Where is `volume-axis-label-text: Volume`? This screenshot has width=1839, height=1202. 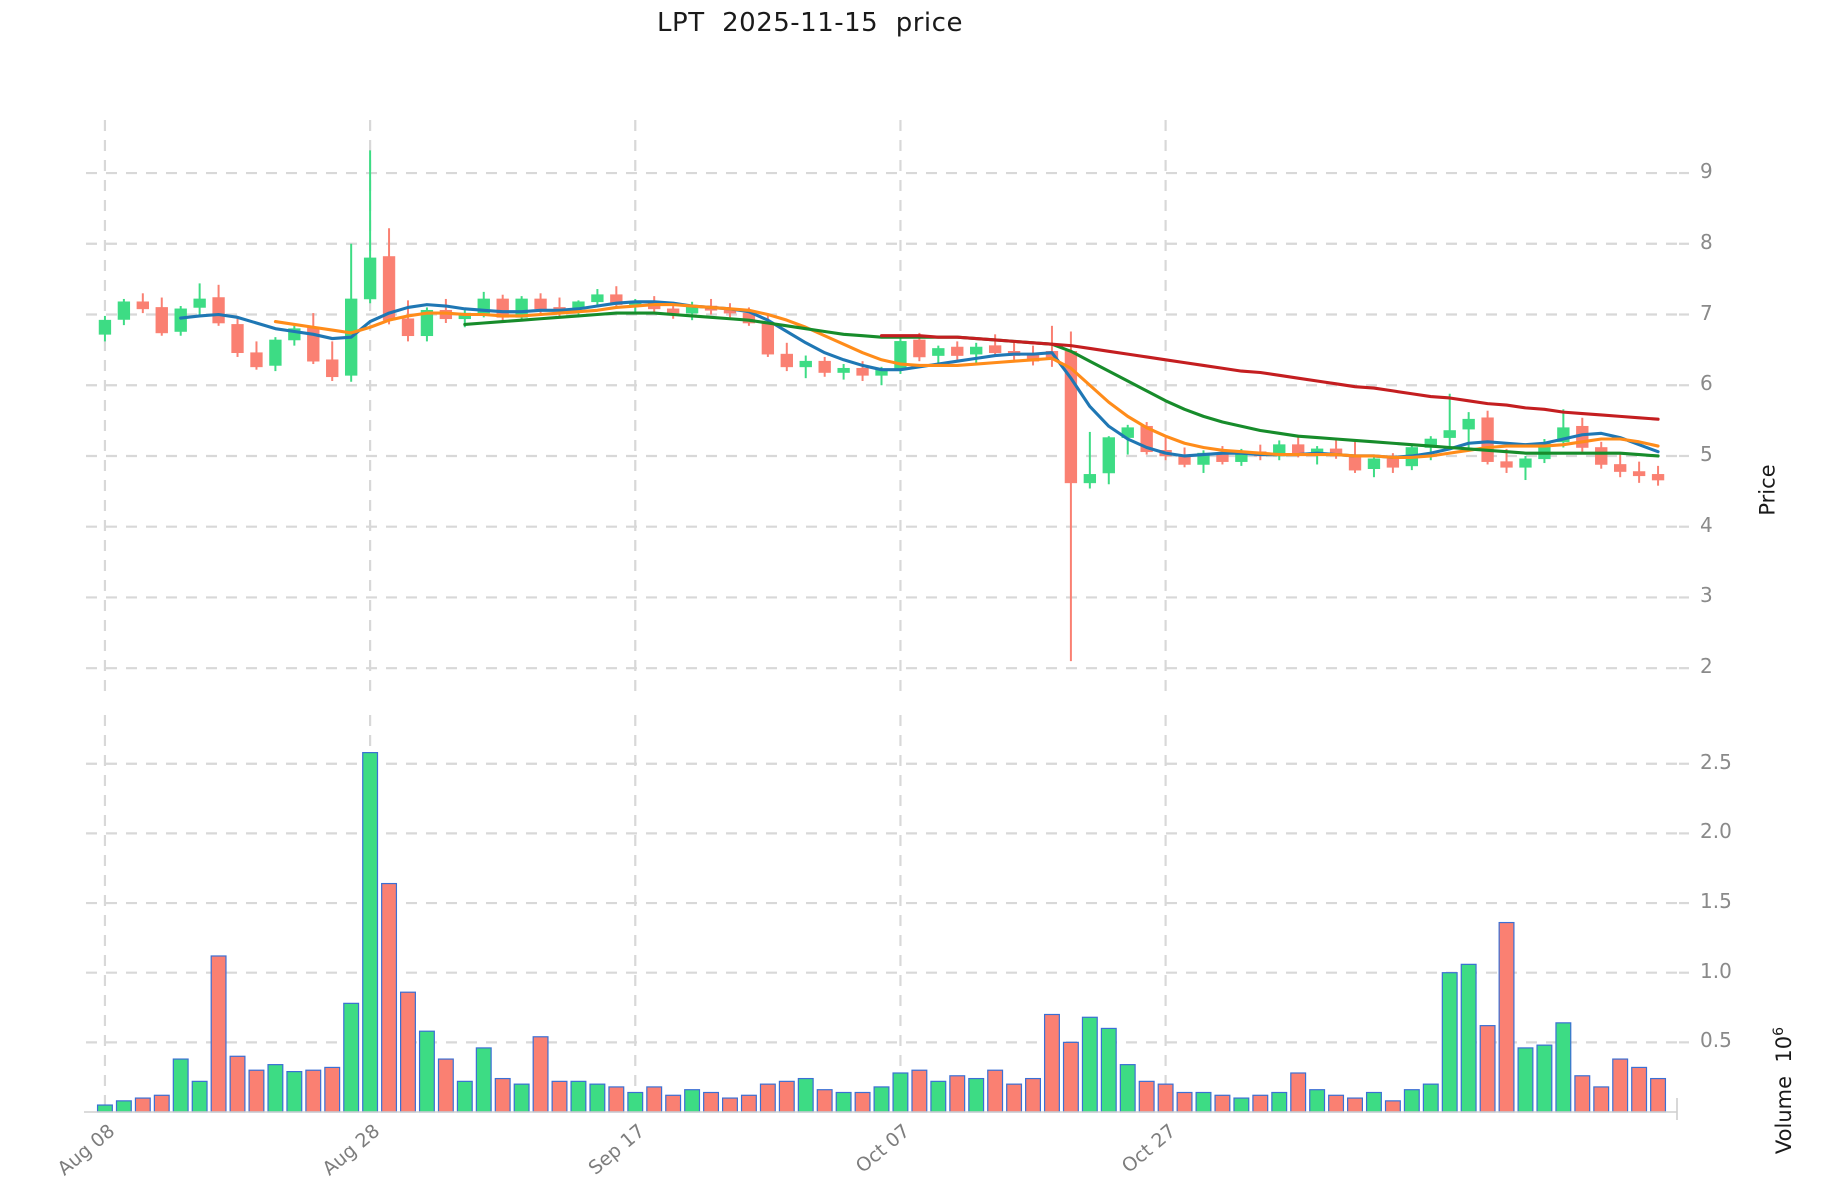 volume-axis-label-text: Volume is located at coordinates (1784, 1115).